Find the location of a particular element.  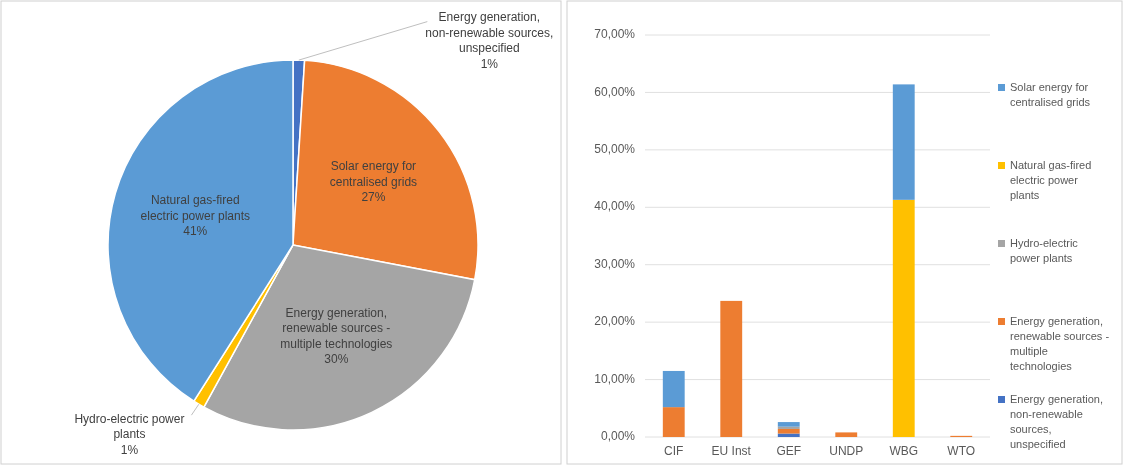

x-tick-label: CIF is located at coordinates (674, 451).